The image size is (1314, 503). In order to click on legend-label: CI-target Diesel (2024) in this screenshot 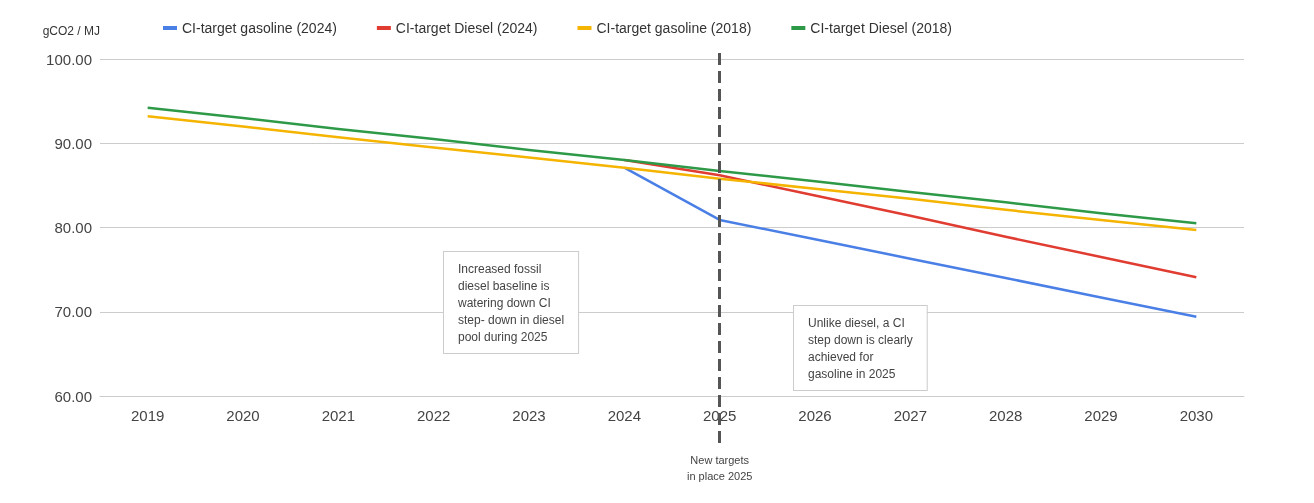, I will do `click(466, 28)`.